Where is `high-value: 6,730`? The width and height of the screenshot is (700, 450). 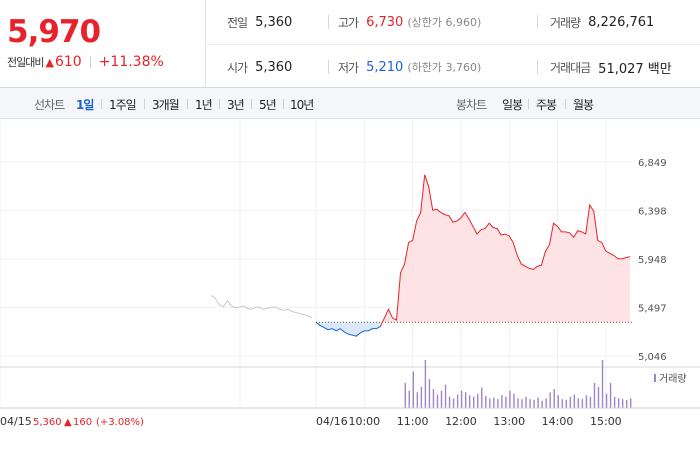 high-value: 6,730 is located at coordinates (385, 22).